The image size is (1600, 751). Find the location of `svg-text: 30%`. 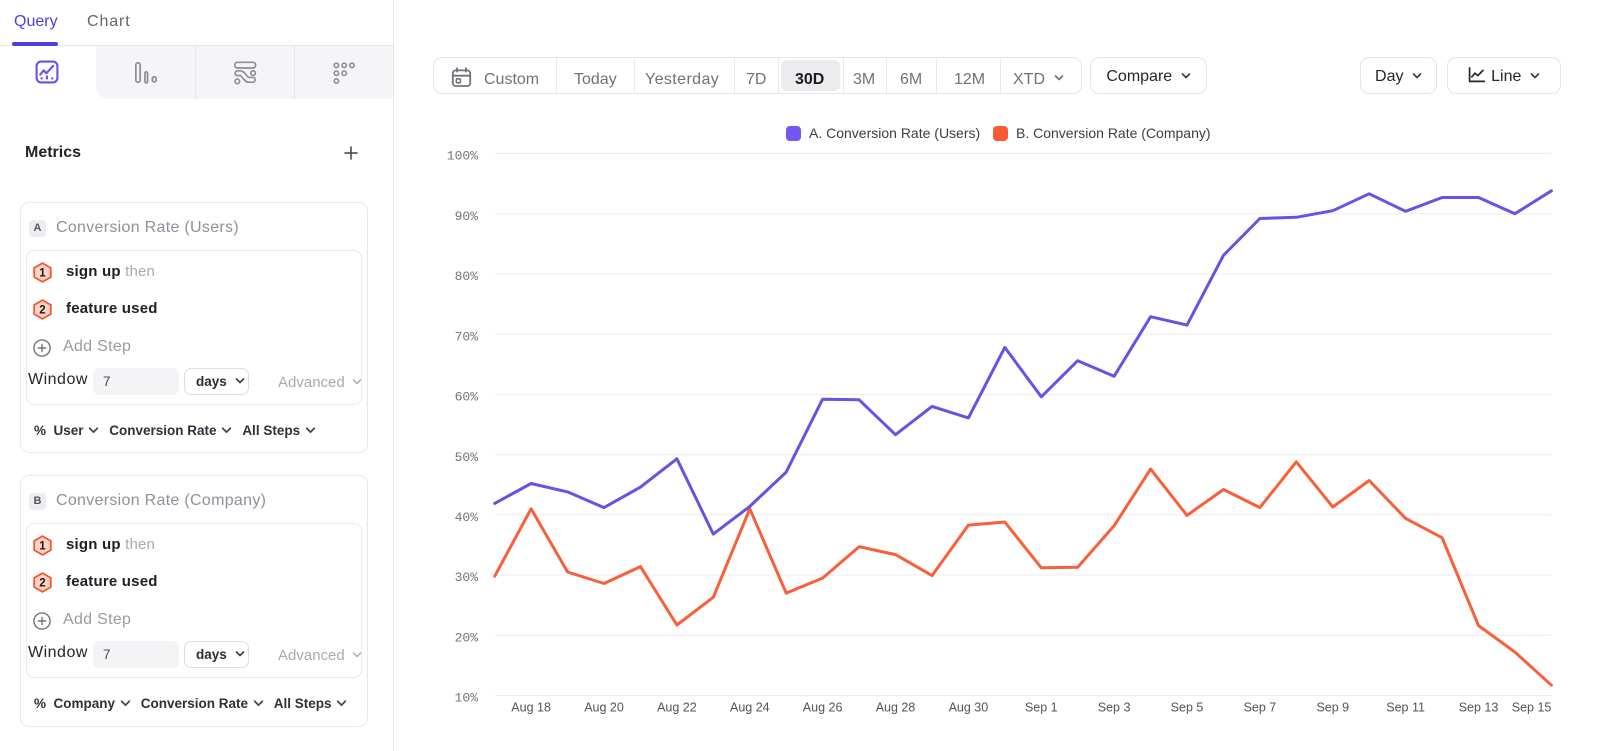

svg-text: 30% is located at coordinates (467, 577).